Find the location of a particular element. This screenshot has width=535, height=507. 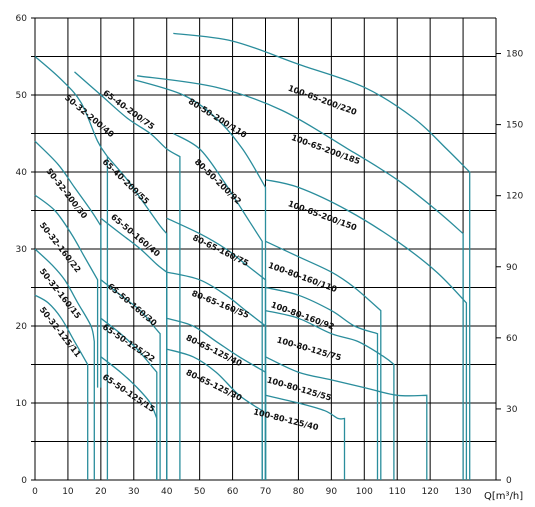

curve-label: 100-80-125/55 is located at coordinates (299, 389).